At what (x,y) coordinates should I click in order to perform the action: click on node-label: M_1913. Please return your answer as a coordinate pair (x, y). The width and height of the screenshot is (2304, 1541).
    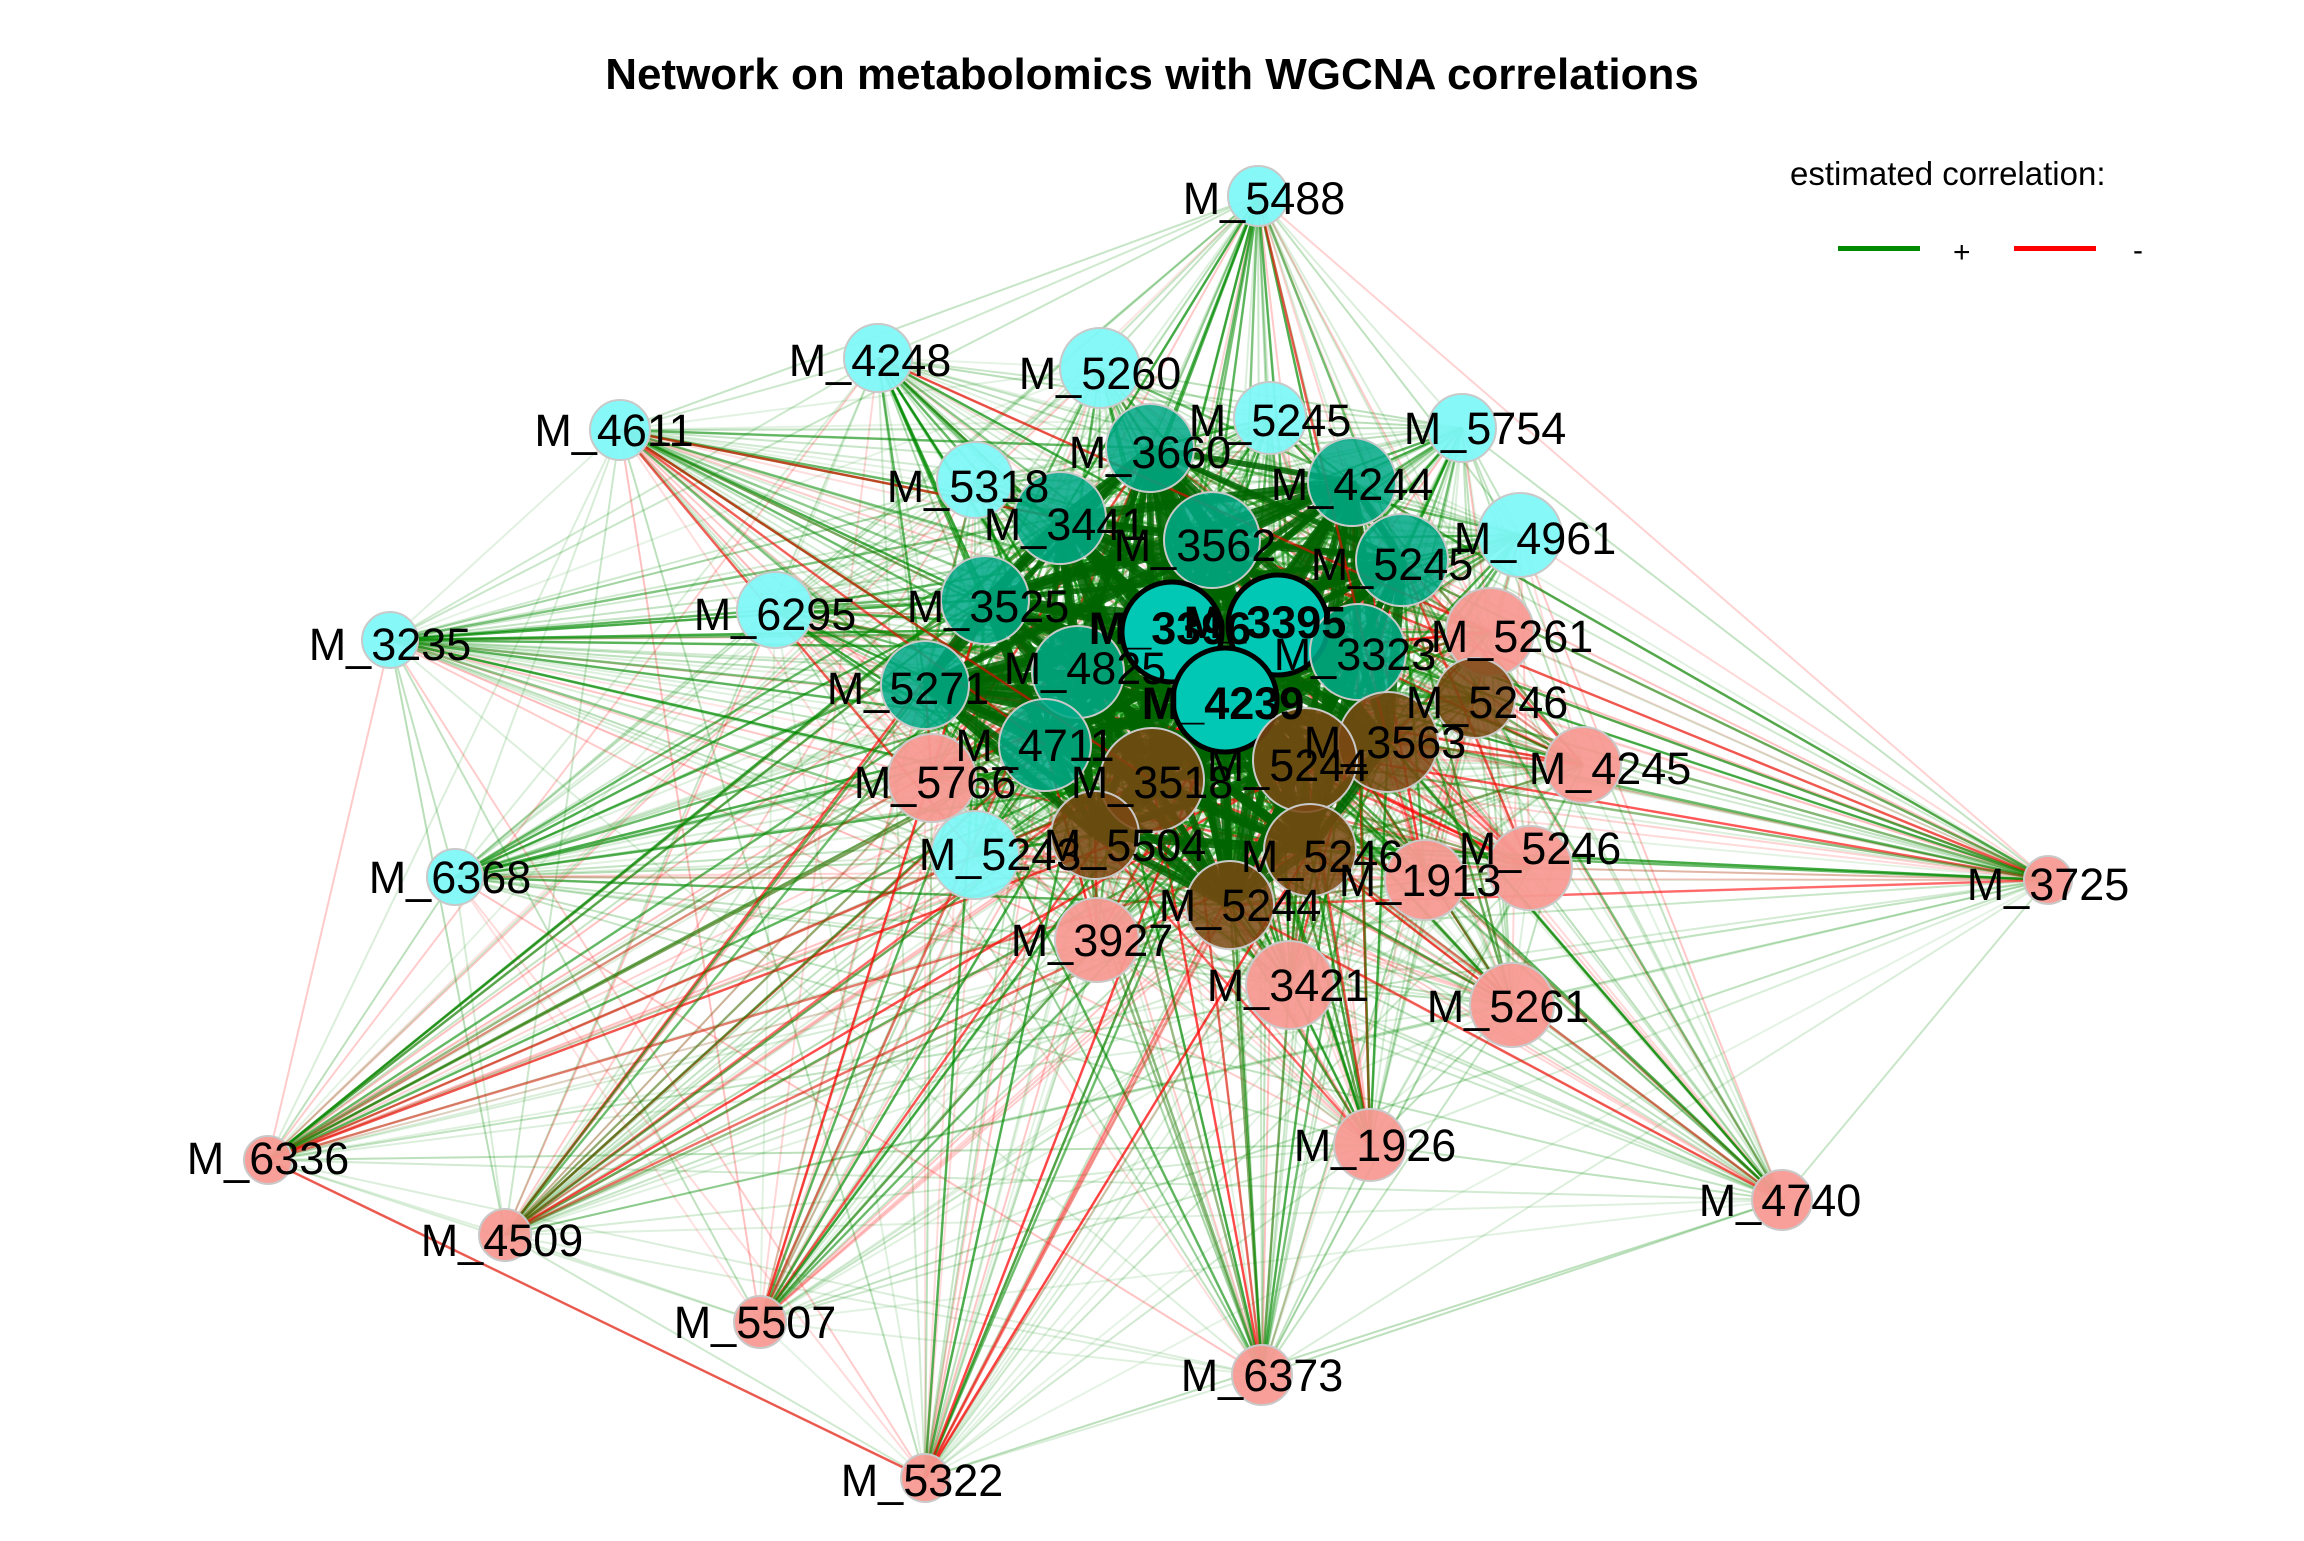
    Looking at the image, I should click on (1420, 880).